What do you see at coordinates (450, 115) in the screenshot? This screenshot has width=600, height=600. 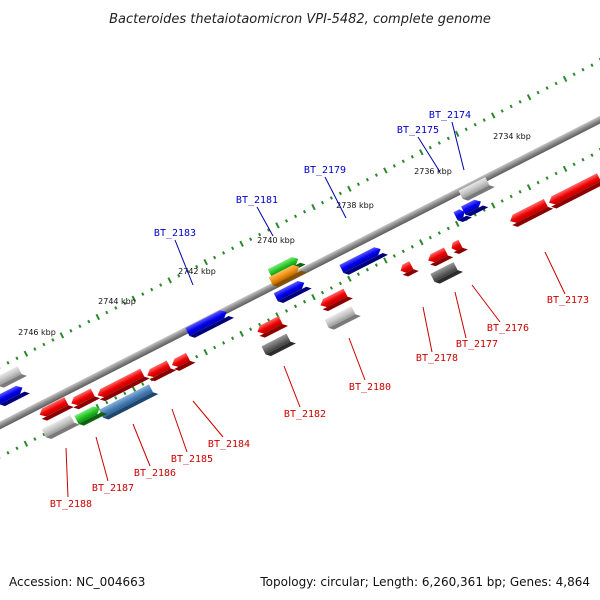 I see `gene-label: BT_2174` at bounding box center [450, 115].